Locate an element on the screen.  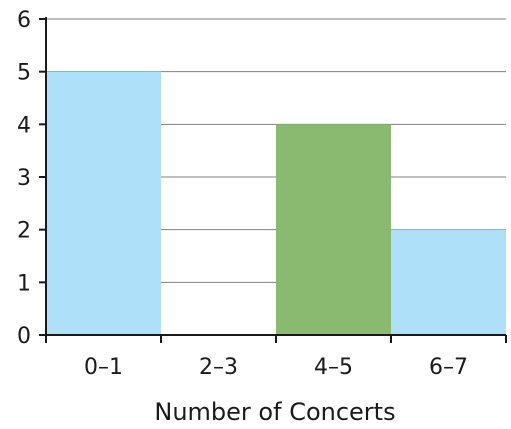
y-tick-label-5: 5 is located at coordinates (24, 73).